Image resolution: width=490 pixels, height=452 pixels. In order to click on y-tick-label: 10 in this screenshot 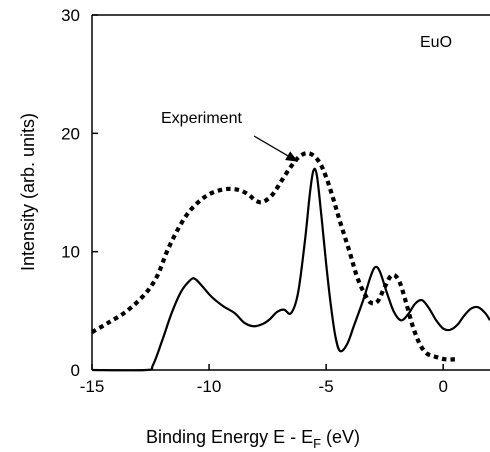, I will do `click(70, 252)`.